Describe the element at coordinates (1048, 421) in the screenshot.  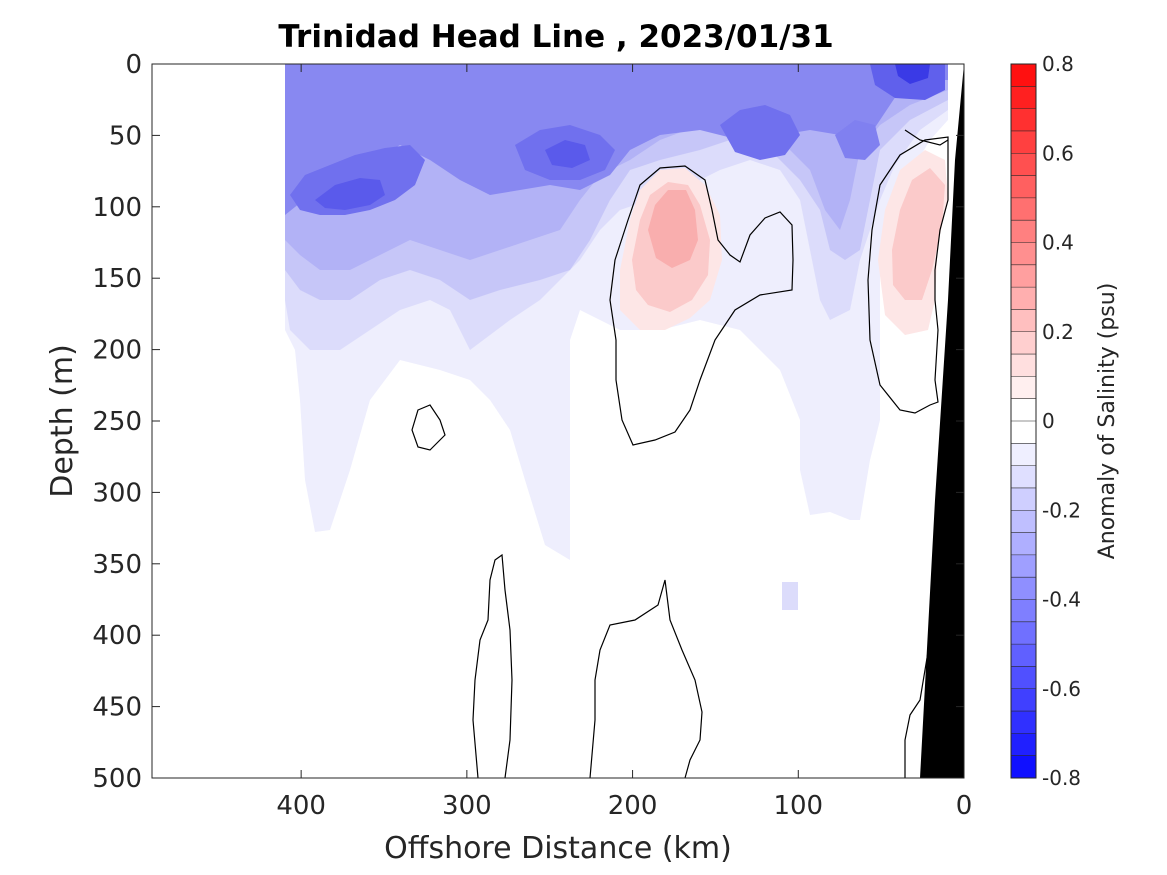
I see `colorbar-tick-label-4: 0` at that location.